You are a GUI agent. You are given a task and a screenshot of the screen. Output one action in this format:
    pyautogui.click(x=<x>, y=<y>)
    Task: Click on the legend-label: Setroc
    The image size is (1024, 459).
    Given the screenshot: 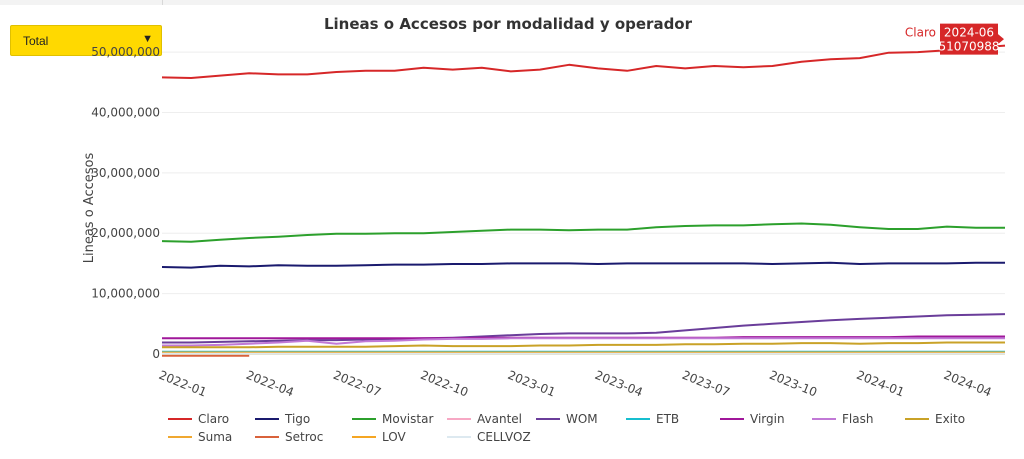 What is the action you would take?
    pyautogui.click(x=304, y=437)
    